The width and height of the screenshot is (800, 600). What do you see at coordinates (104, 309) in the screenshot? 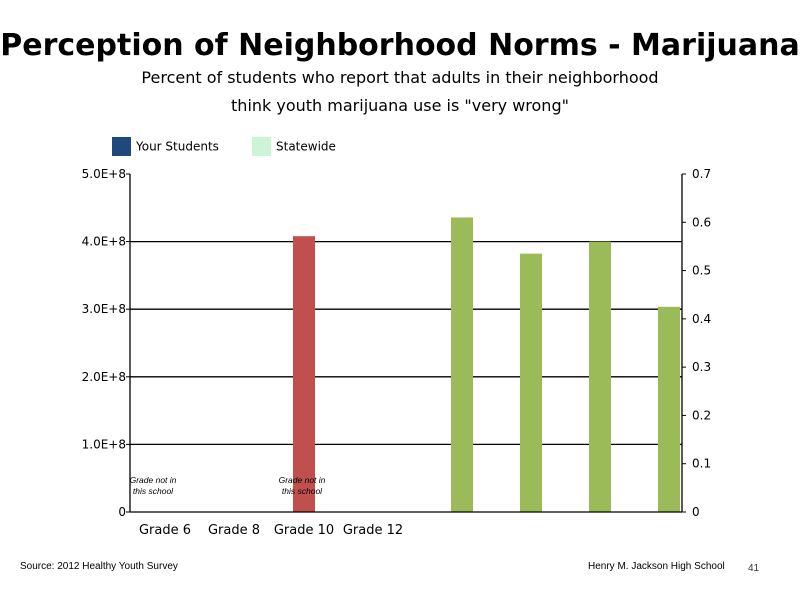
I see `left-axis-tick-label: 3.0E+8` at bounding box center [104, 309].